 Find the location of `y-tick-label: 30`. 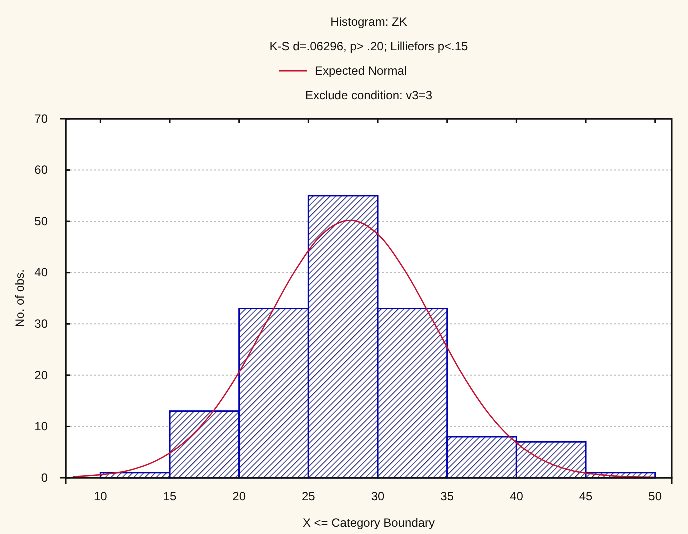

y-tick-label: 30 is located at coordinates (41, 323).